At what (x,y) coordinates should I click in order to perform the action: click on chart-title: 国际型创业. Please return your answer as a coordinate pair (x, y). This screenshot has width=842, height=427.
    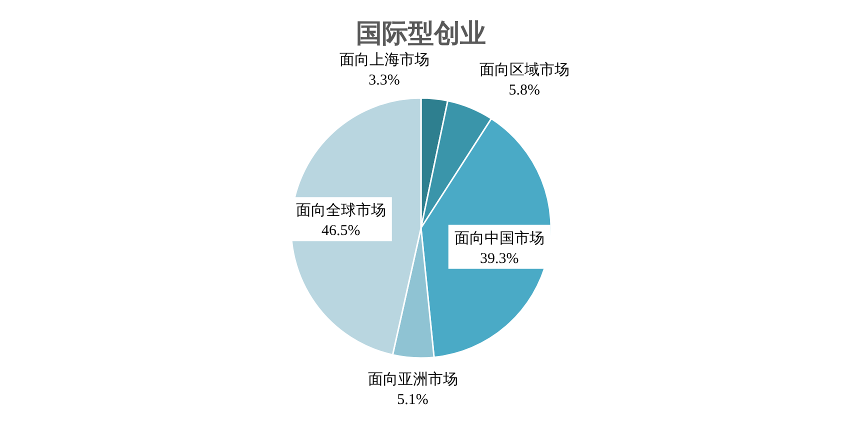
    Looking at the image, I should click on (421, 33).